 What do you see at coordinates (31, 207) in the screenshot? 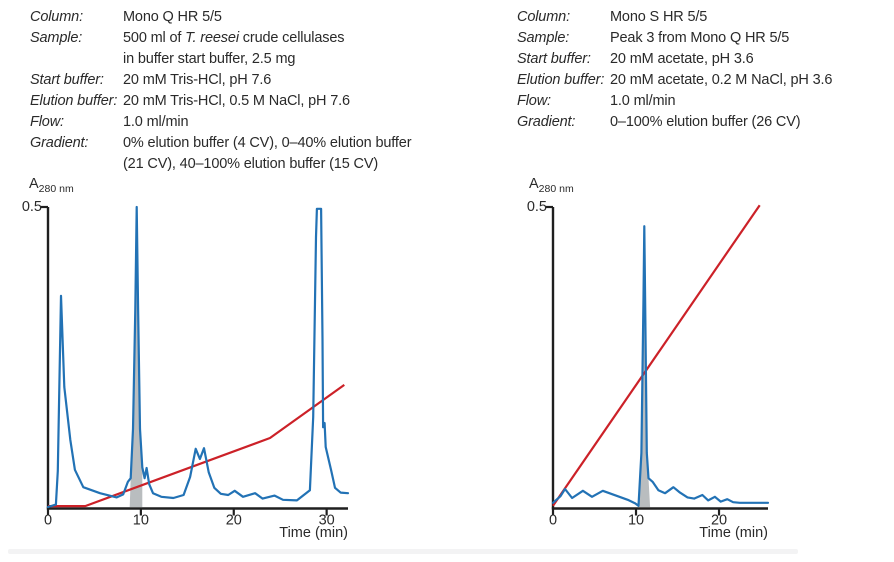
I see `y-tick-label-left: 0.5` at bounding box center [31, 207].